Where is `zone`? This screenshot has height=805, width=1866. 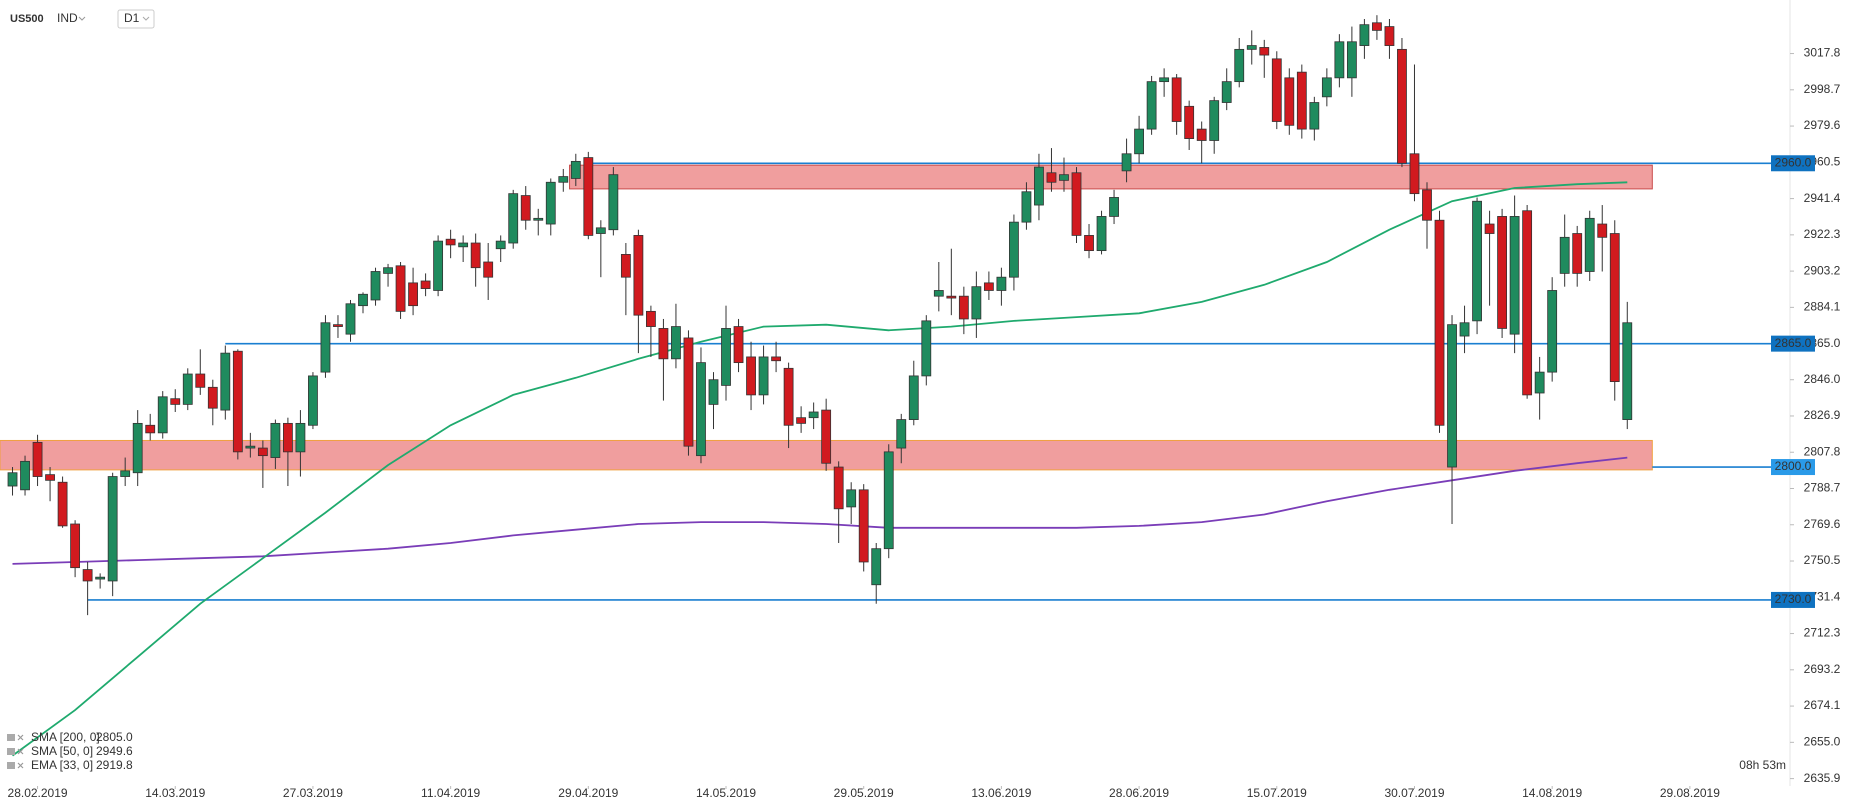
zone is located at coordinates (1111, 177).